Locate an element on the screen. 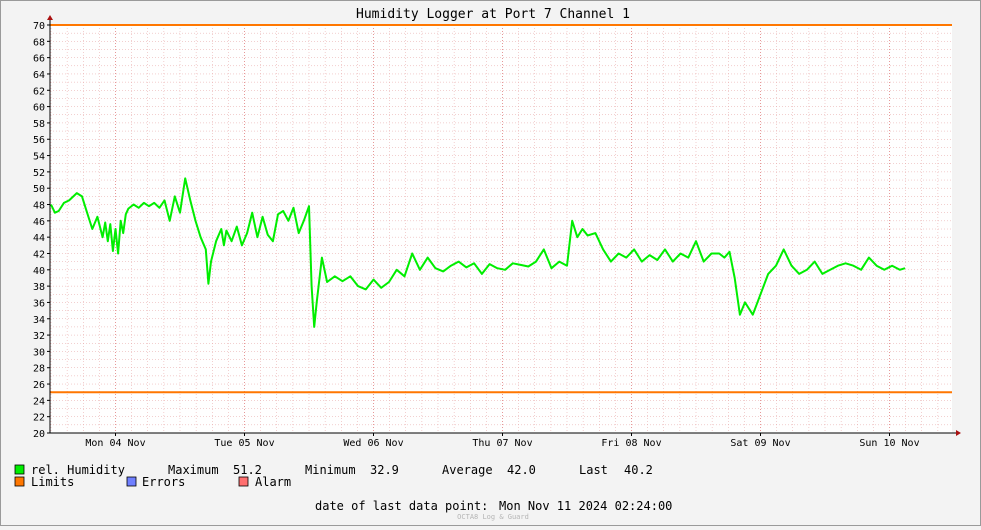  x-tick-label: Tue 05 Nov is located at coordinates (244, 443).